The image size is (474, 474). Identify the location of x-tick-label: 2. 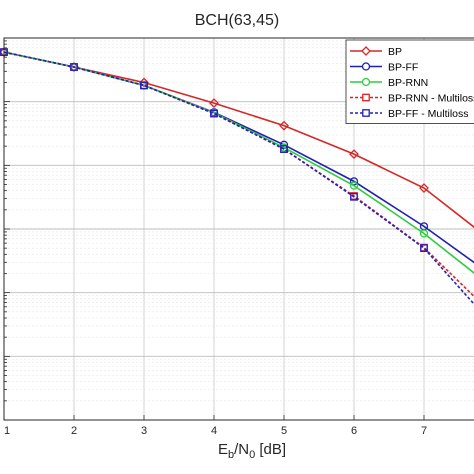
(74, 431).